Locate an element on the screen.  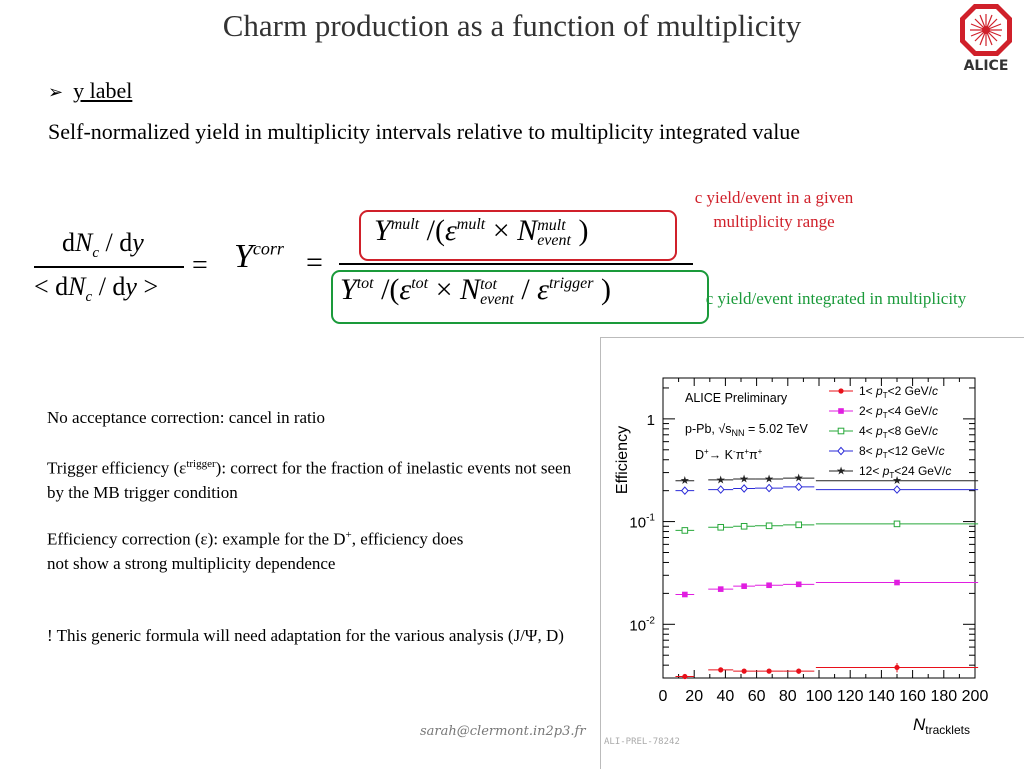
numerator-box-red is located at coordinates (518, 235).